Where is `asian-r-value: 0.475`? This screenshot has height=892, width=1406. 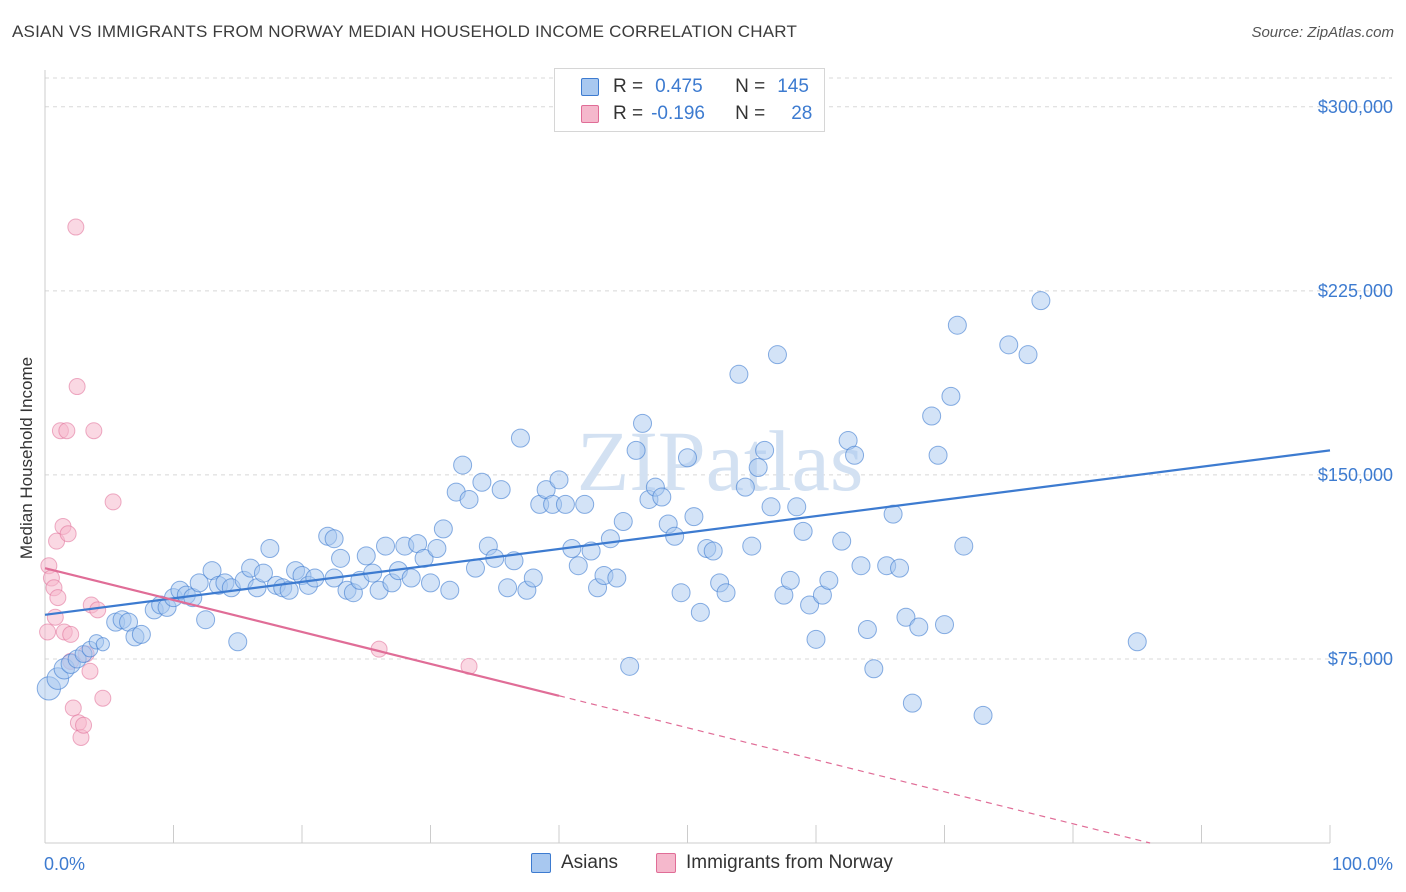 asian-r-value: 0.475 is located at coordinates (679, 86).